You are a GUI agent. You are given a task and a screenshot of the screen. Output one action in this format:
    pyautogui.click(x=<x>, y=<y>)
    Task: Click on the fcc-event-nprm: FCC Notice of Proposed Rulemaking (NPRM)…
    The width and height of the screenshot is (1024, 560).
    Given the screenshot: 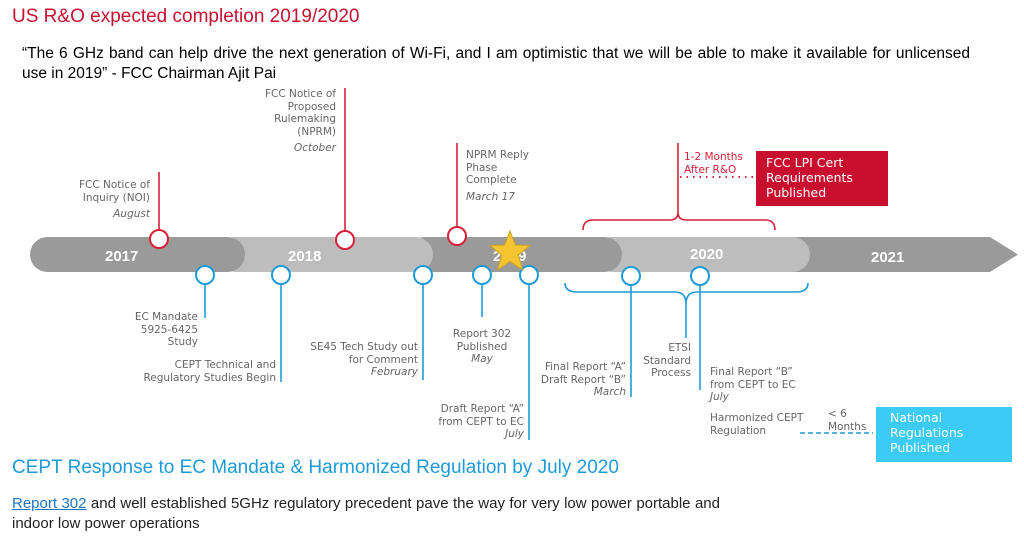 What is the action you would take?
    pyautogui.click(x=300, y=121)
    